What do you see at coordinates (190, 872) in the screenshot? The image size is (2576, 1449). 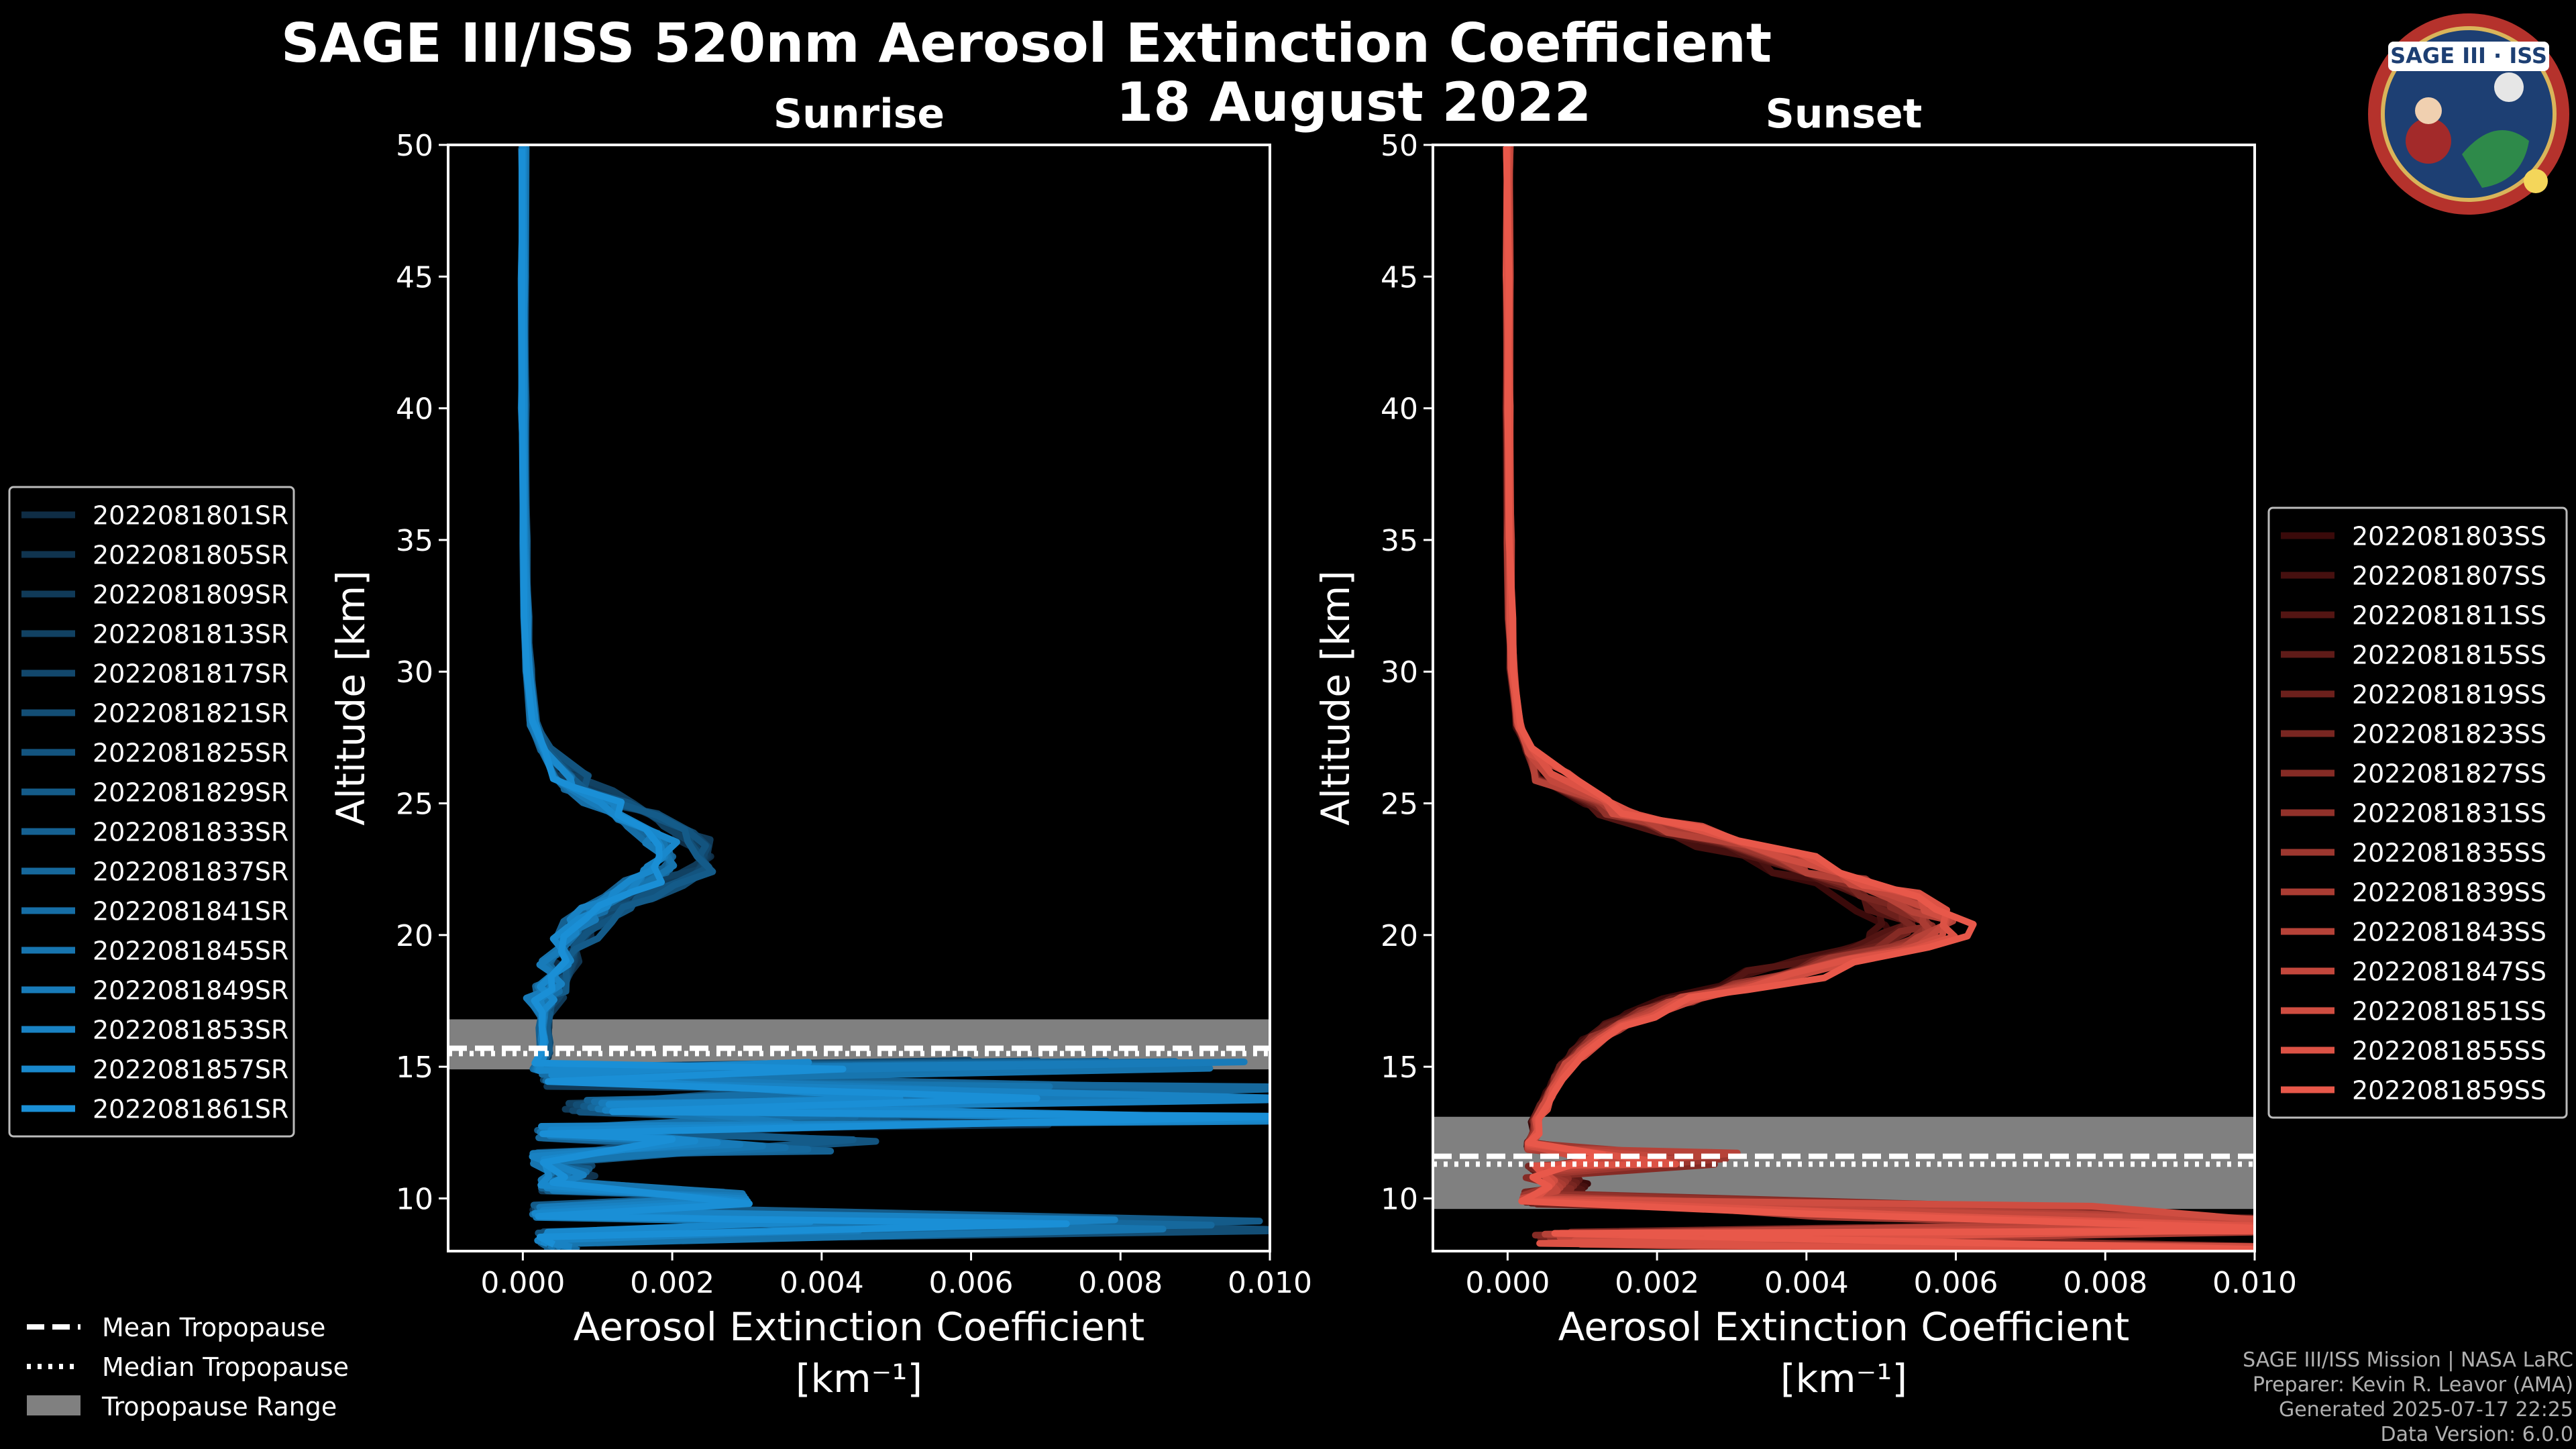 I see `legend-label-2022081837SR: 2022081837SR` at bounding box center [190, 872].